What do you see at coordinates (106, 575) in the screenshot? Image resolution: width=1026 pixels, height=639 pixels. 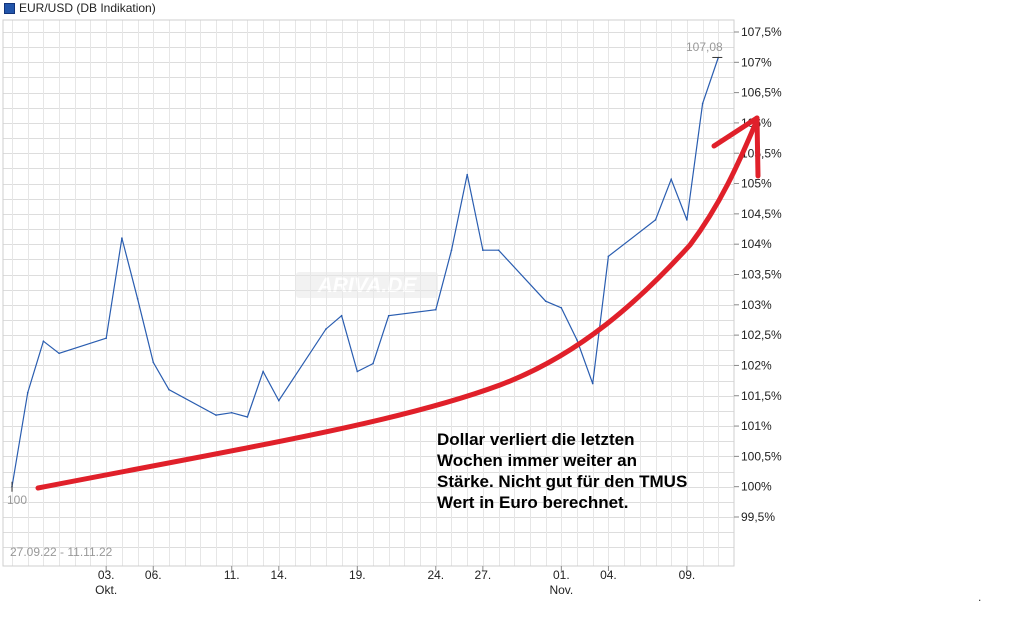 I see `x-tick-label: 03.` at bounding box center [106, 575].